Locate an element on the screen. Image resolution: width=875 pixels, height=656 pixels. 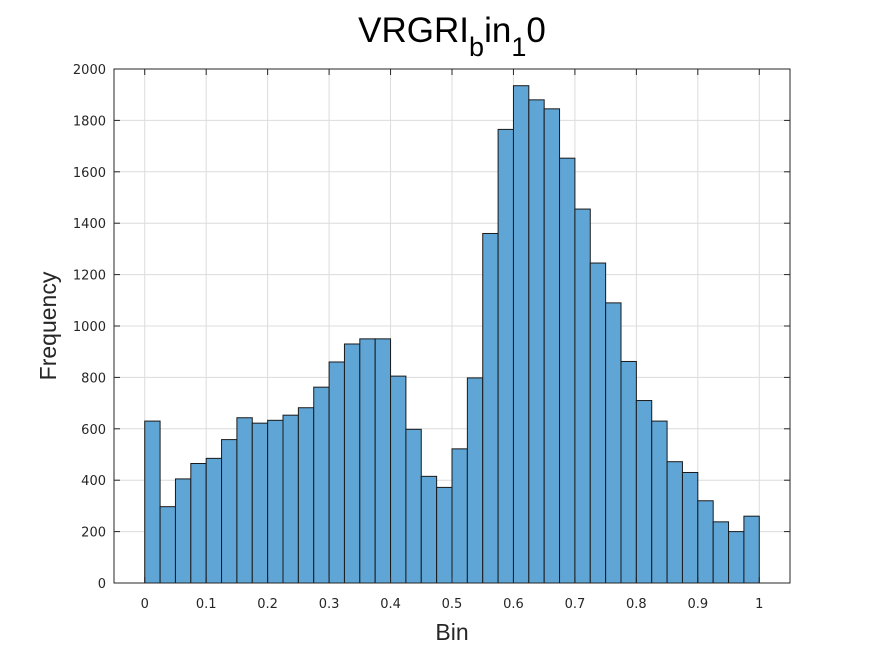
x-axis-label: Bin is located at coordinates (451, 632).